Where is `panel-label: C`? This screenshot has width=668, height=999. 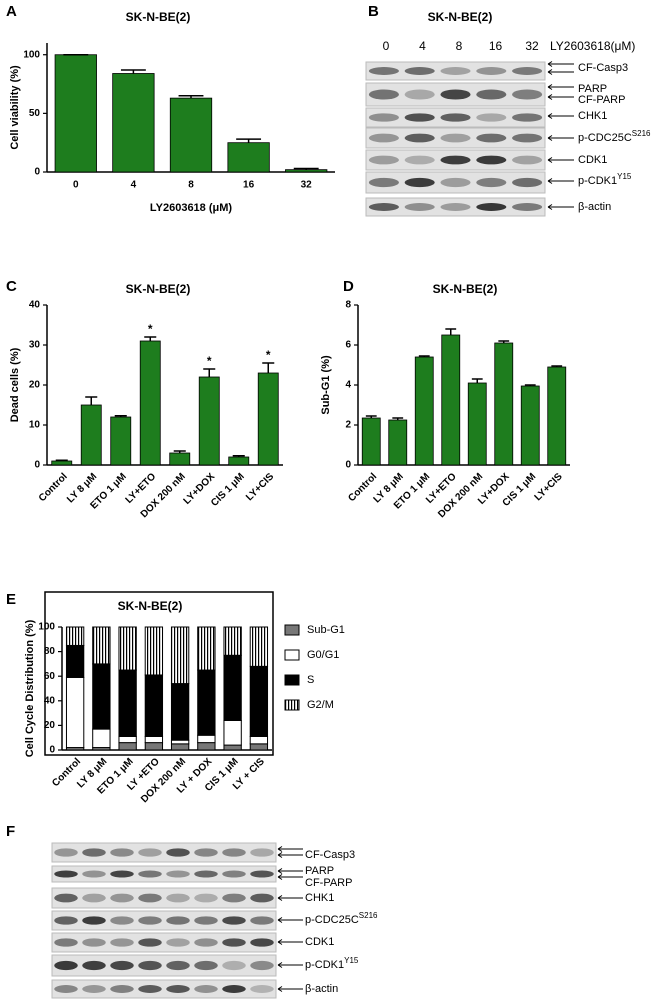 panel-label: C is located at coordinates (11, 286).